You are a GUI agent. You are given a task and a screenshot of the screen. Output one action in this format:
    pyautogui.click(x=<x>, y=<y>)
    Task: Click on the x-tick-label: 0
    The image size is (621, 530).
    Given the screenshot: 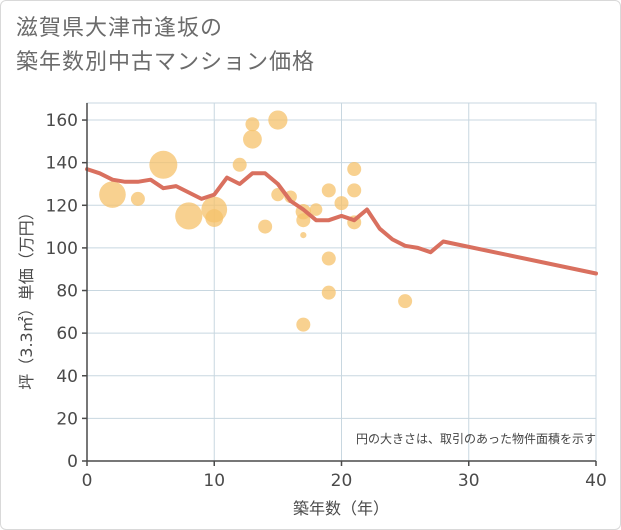 What is the action you would take?
    pyautogui.click(x=87, y=481)
    